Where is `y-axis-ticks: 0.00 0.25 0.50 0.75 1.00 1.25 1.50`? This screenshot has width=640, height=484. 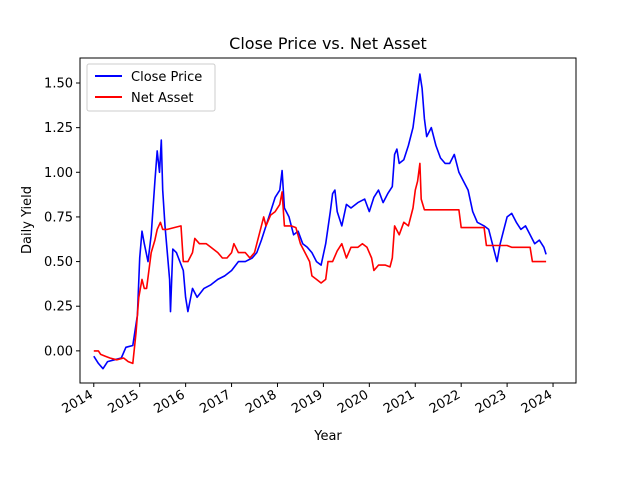 y-axis-ticks: 0.00 0.25 0.50 0.75 1.00 1.25 1.50 is located at coordinates (62, 218).